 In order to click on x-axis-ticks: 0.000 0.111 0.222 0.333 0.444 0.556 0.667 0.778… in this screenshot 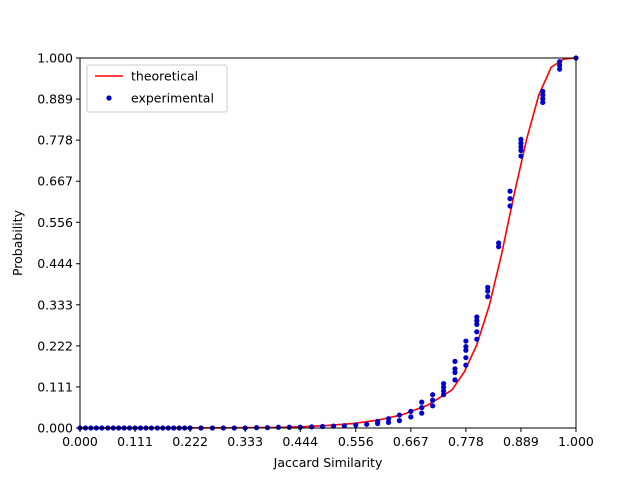, I will do `click(328, 438)`.